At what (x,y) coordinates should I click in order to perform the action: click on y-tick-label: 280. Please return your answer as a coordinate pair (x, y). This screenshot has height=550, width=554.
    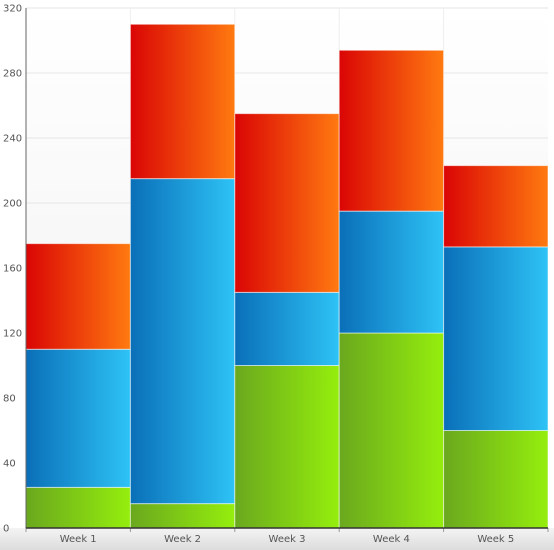
    Looking at the image, I should click on (12, 74).